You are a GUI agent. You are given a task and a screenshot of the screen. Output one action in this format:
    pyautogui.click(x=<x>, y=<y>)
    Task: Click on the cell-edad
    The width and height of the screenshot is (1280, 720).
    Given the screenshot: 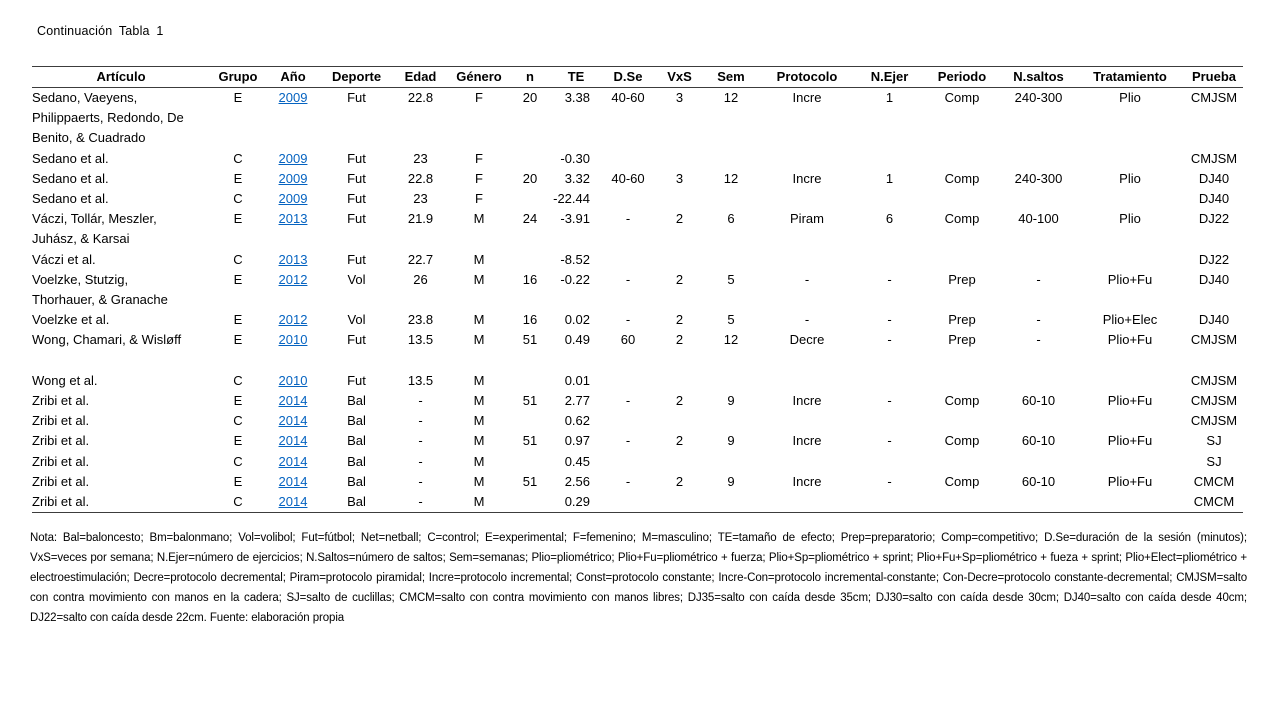 What is the action you would take?
    pyautogui.click(x=420, y=361)
    